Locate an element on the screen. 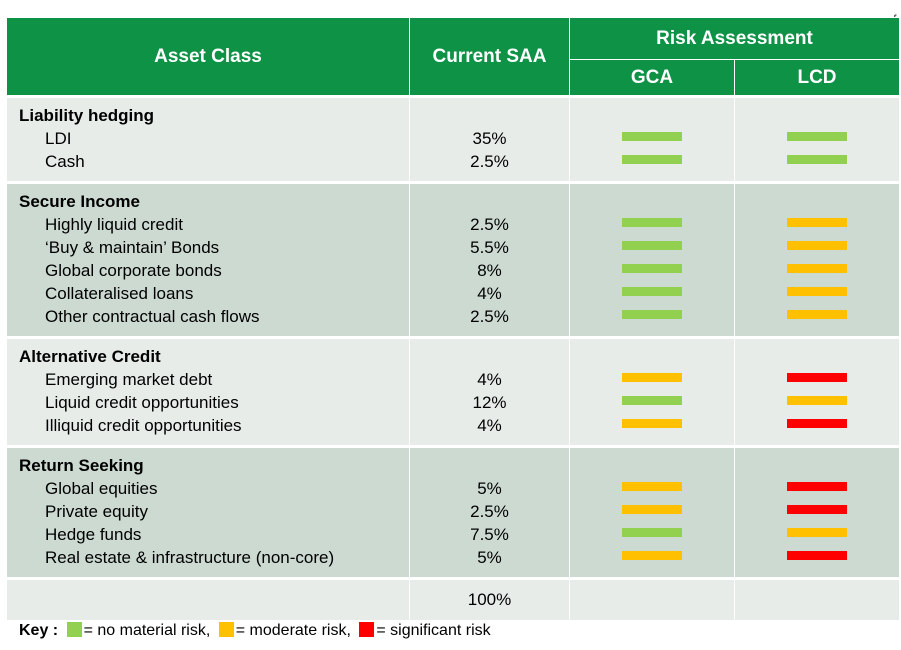 The image size is (901, 650). saa-value: 5.5% is located at coordinates (489, 247).